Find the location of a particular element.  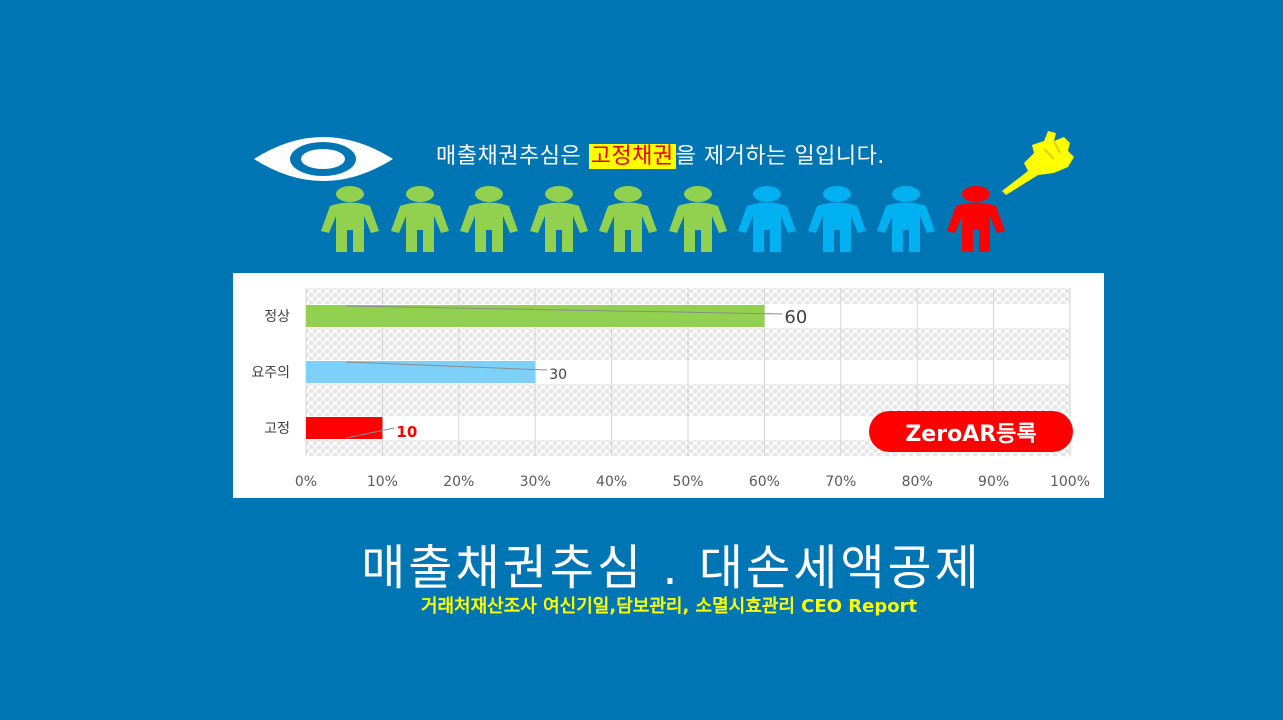

people-row is located at coordinates (665, 220).